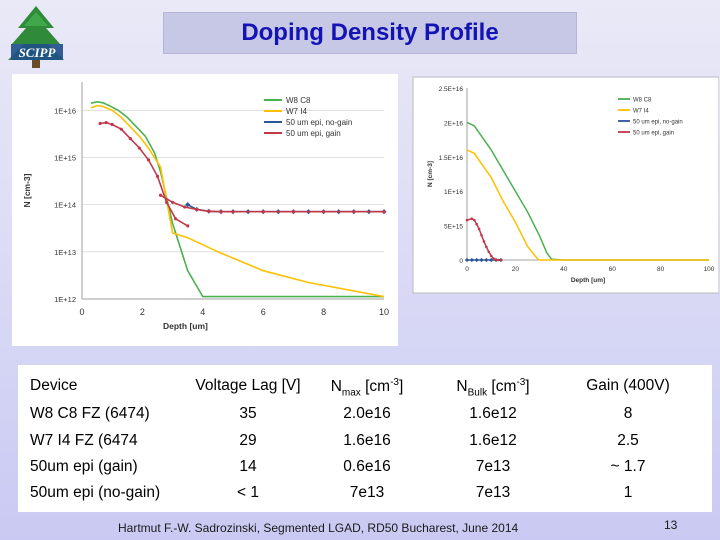 Image resolution: width=720 pixels, height=540 pixels. Describe the element at coordinates (248, 440) in the screenshot. I see `row-voltage-lag: 29` at that location.